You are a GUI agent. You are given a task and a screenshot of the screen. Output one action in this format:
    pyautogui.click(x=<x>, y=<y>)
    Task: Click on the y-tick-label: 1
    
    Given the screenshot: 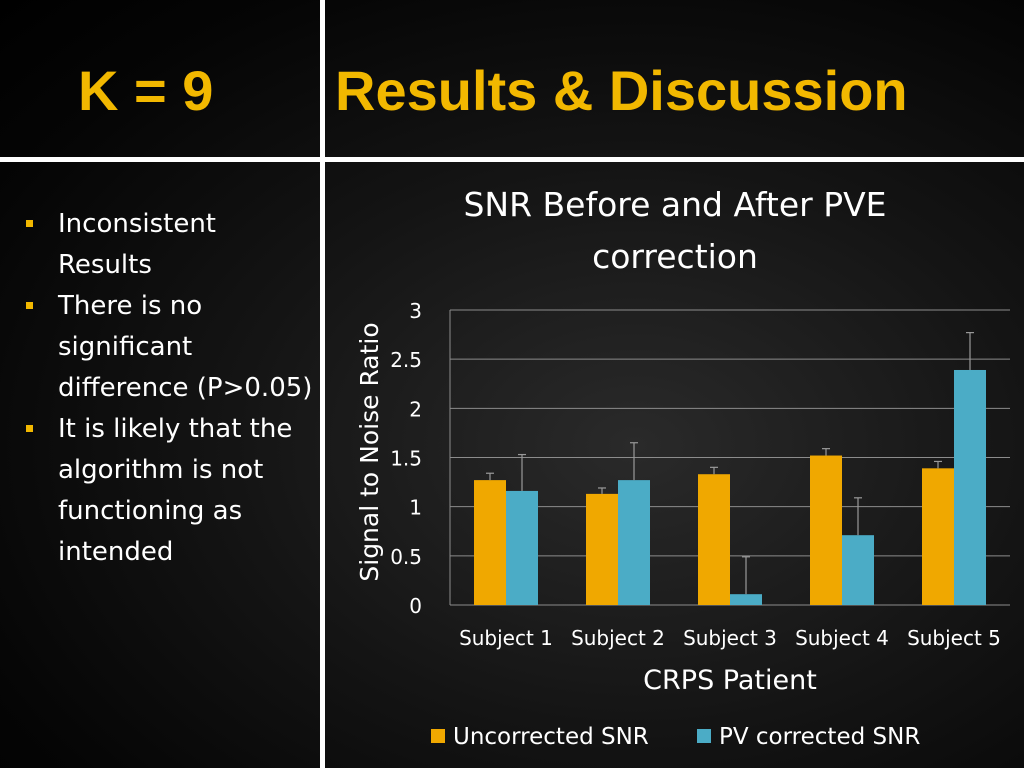 What is the action you would take?
    pyautogui.click(x=415, y=508)
    